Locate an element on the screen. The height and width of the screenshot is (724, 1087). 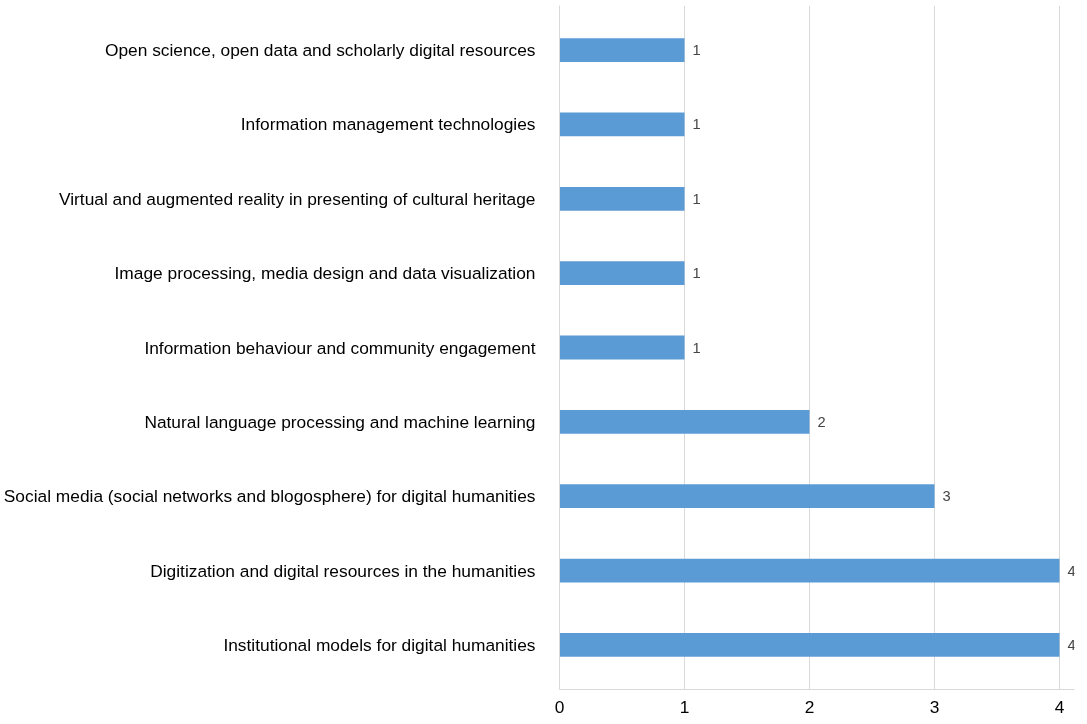
y-tick-label: Digitization and digital resources in the humanities is located at coordinates (343, 570).